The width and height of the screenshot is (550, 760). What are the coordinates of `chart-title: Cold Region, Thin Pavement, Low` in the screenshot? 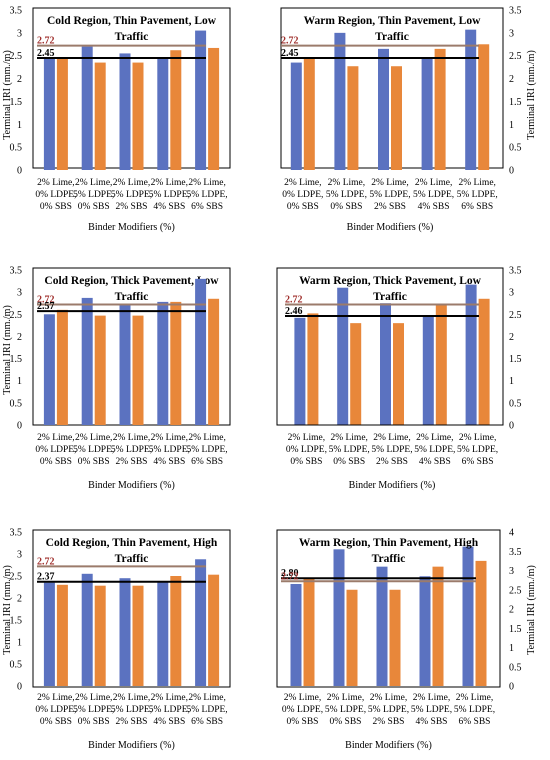 It's located at (132, 21).